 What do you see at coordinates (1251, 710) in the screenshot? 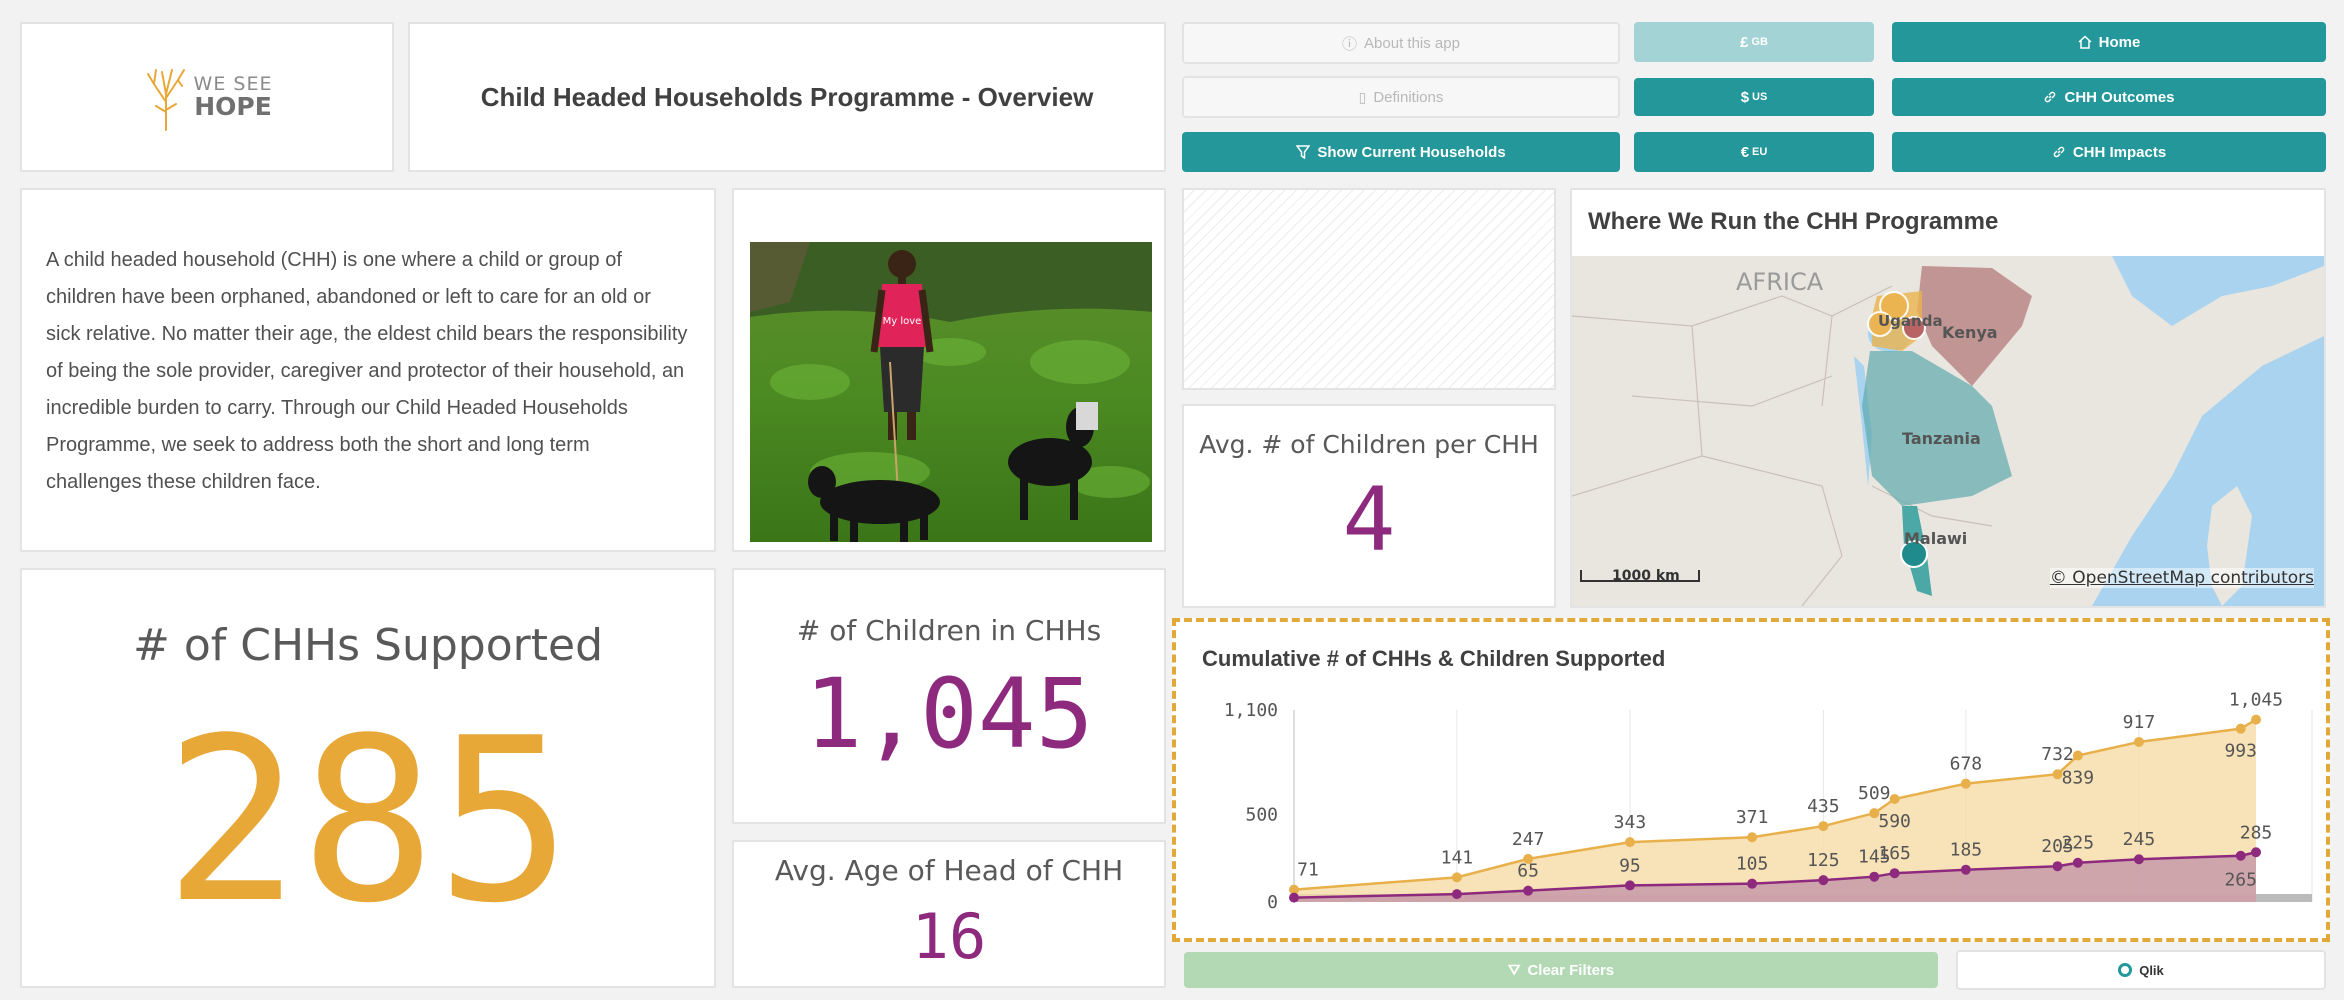
I see `y-tick-label: 1,100` at bounding box center [1251, 710].